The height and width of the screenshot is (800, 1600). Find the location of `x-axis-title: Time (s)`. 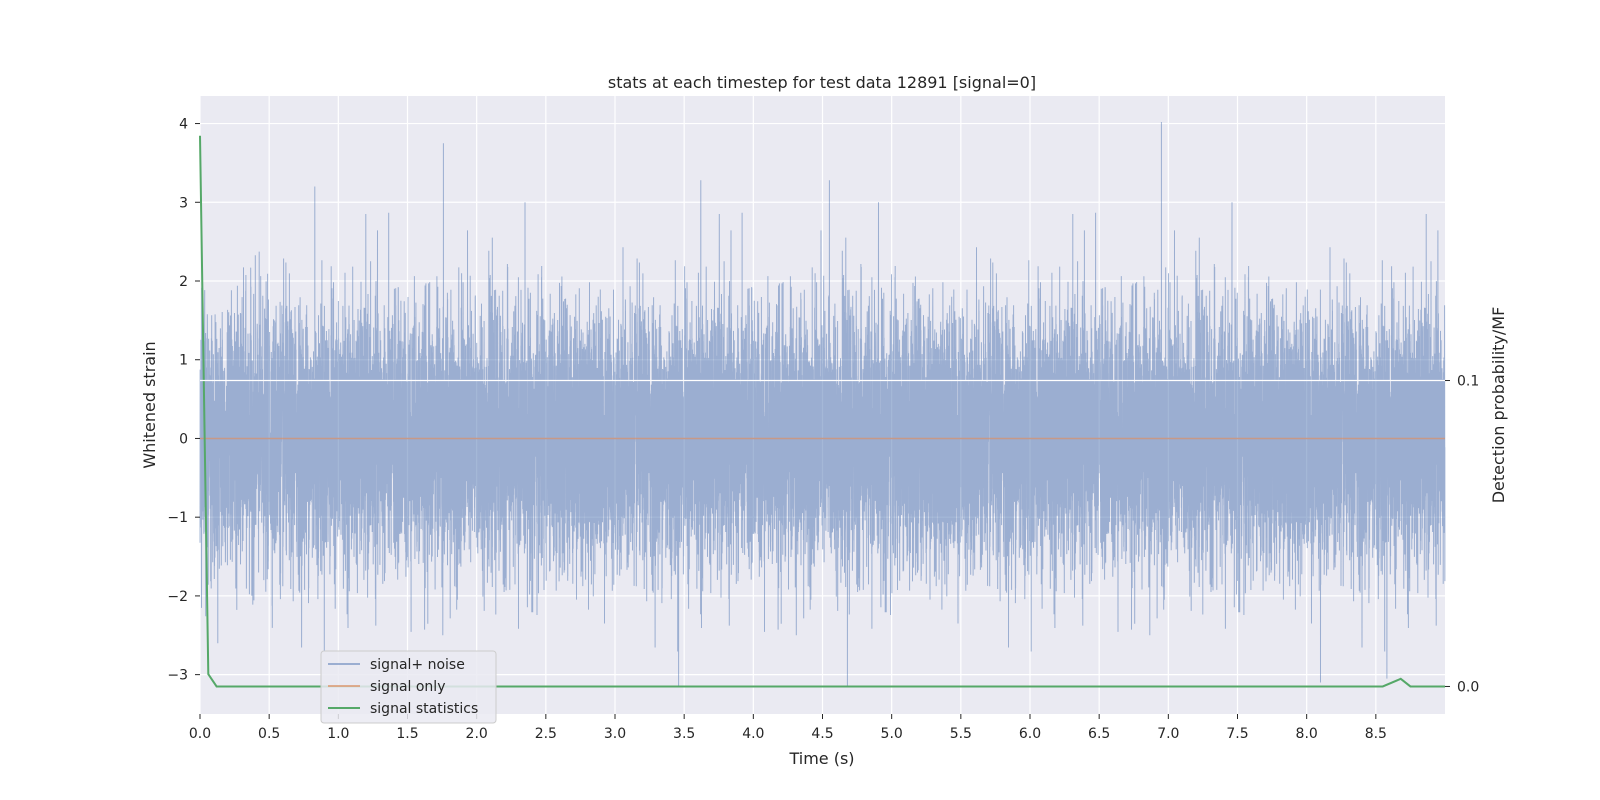

x-axis-title: Time (s) is located at coordinates (821, 758).